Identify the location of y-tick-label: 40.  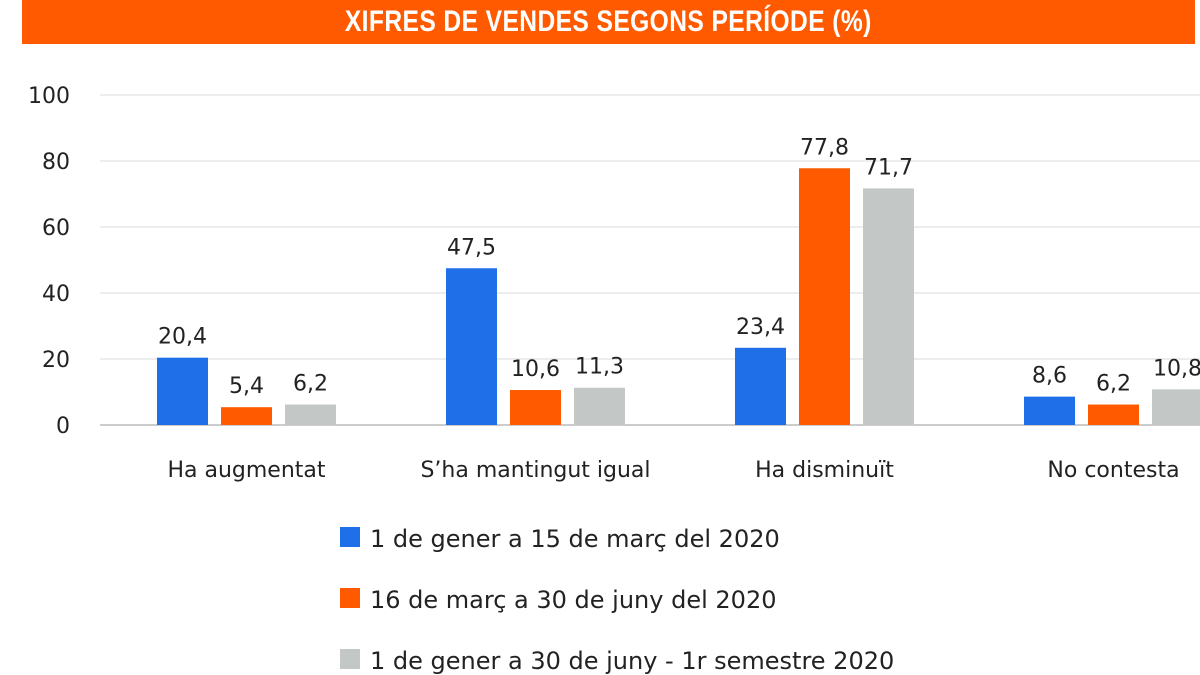
(56, 294).